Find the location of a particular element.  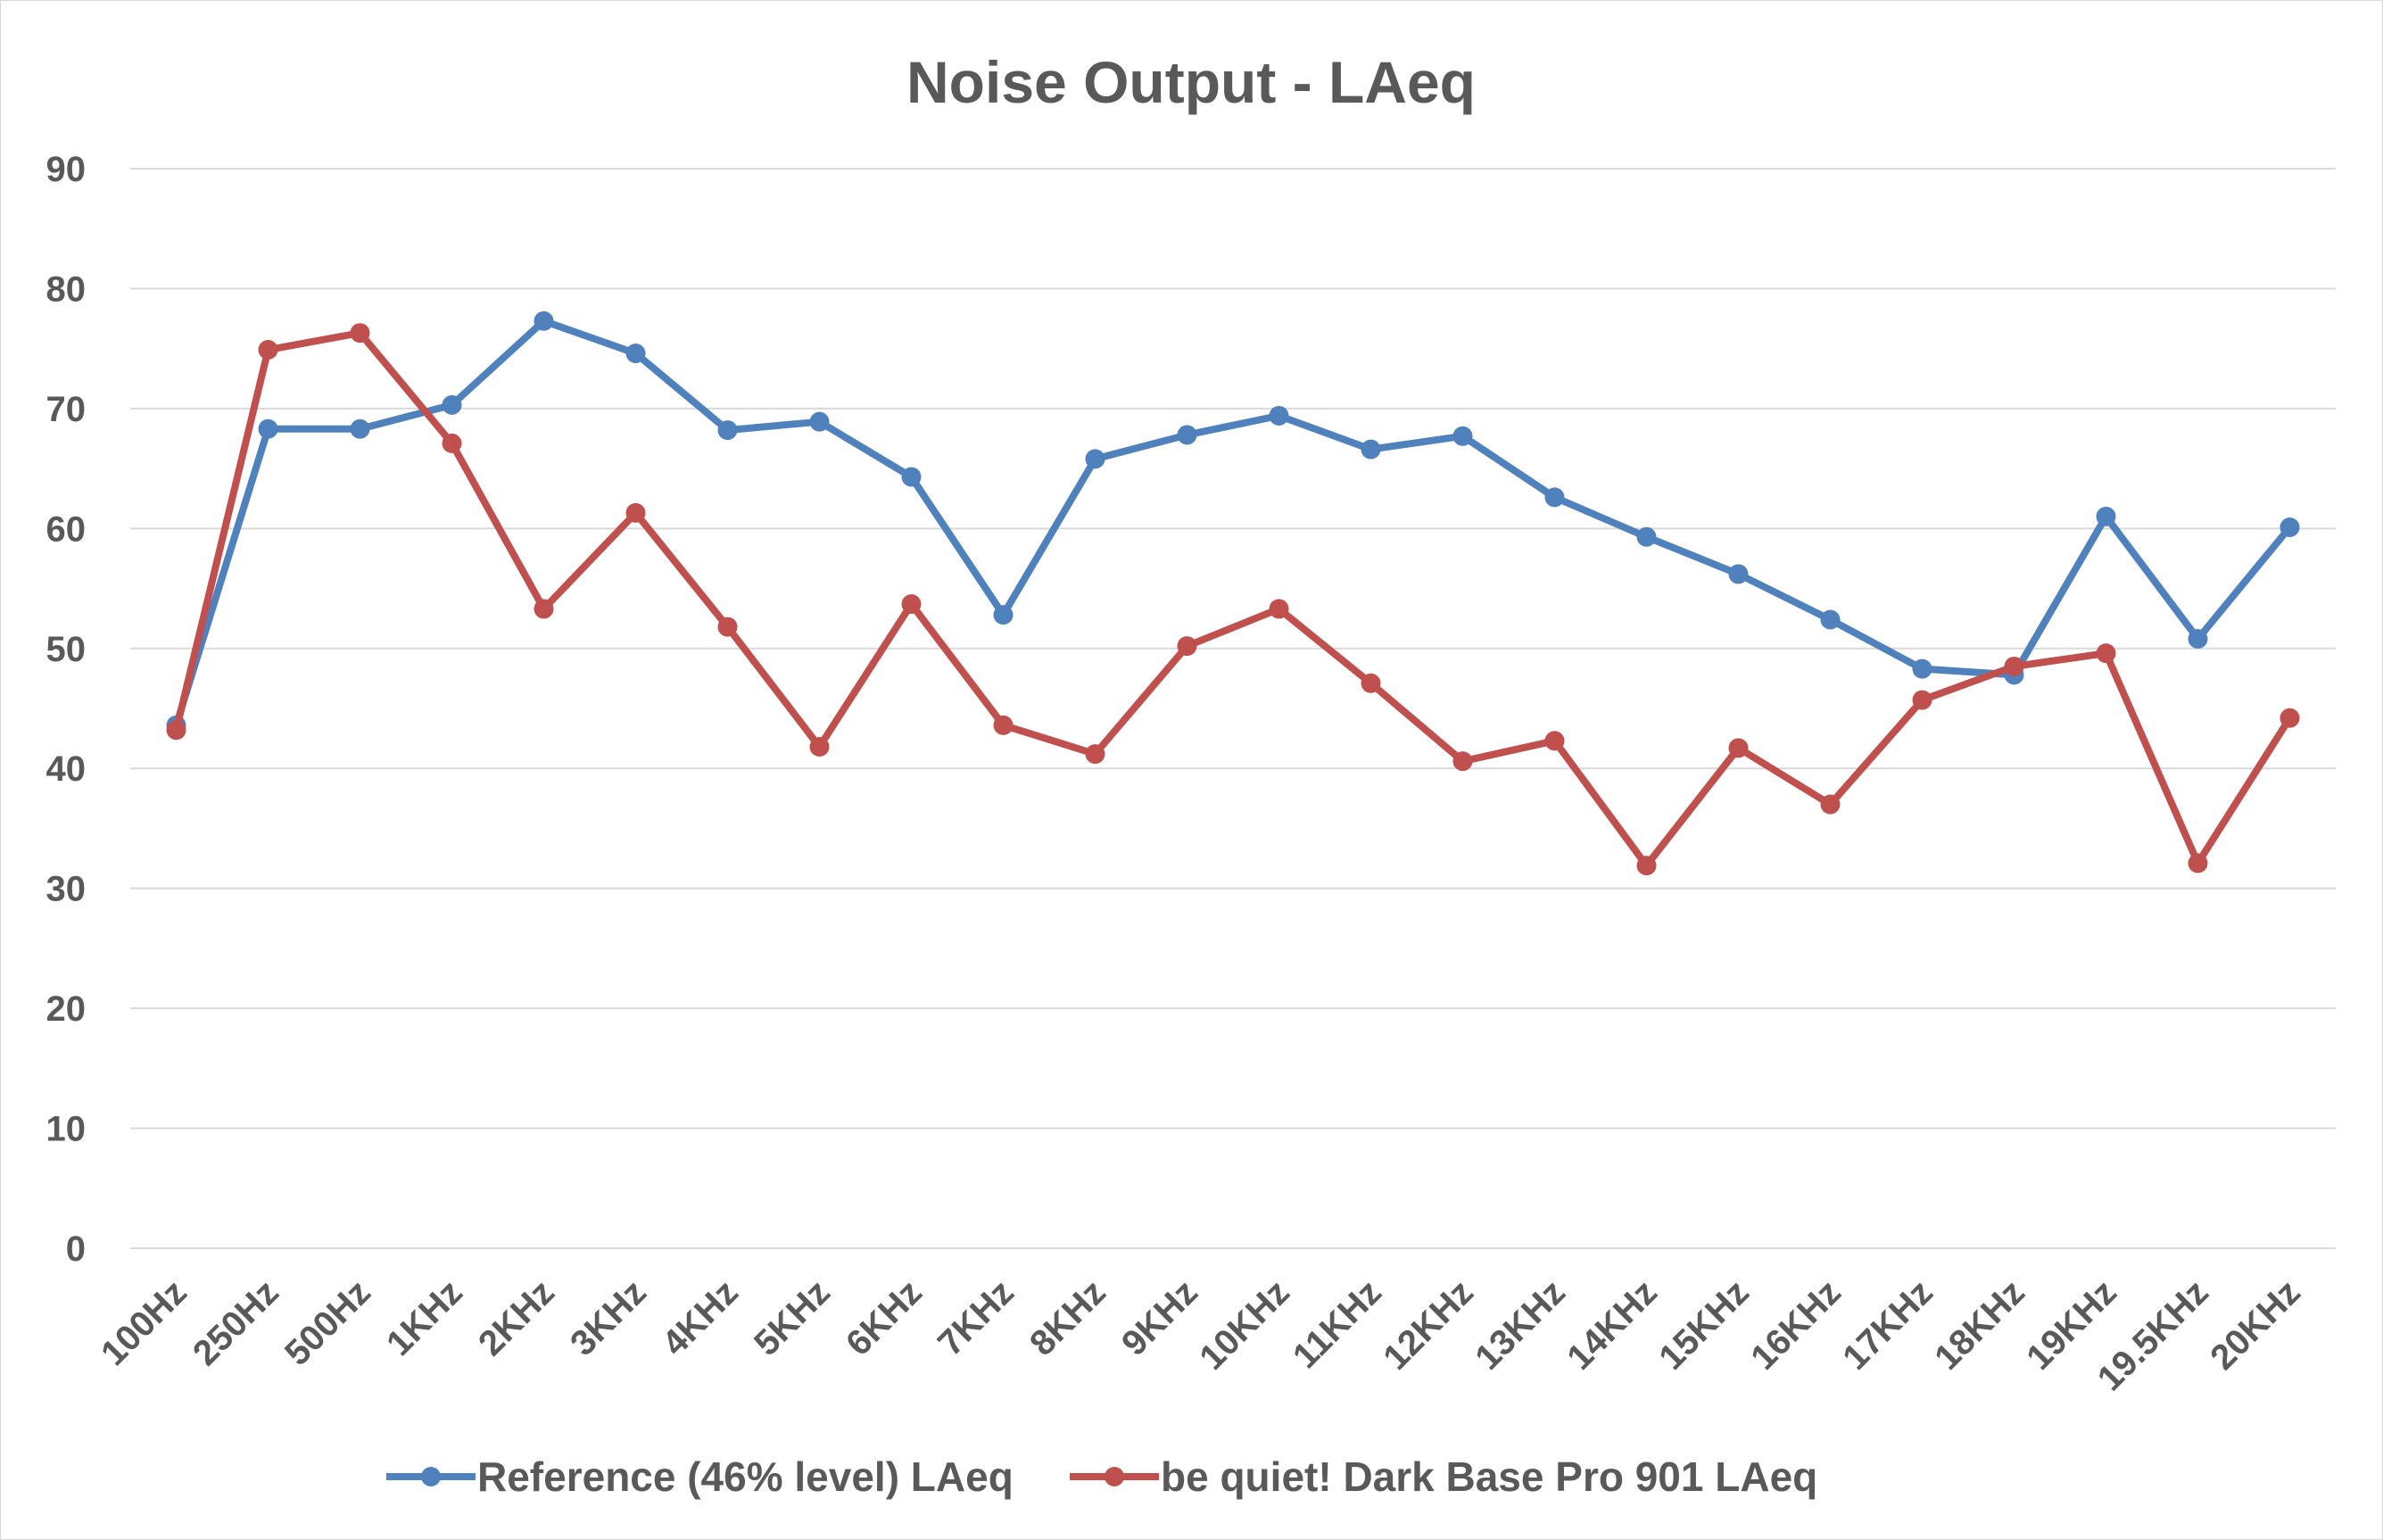

legend-item: Reference (46% level) LAeq is located at coordinates (700, 1477).